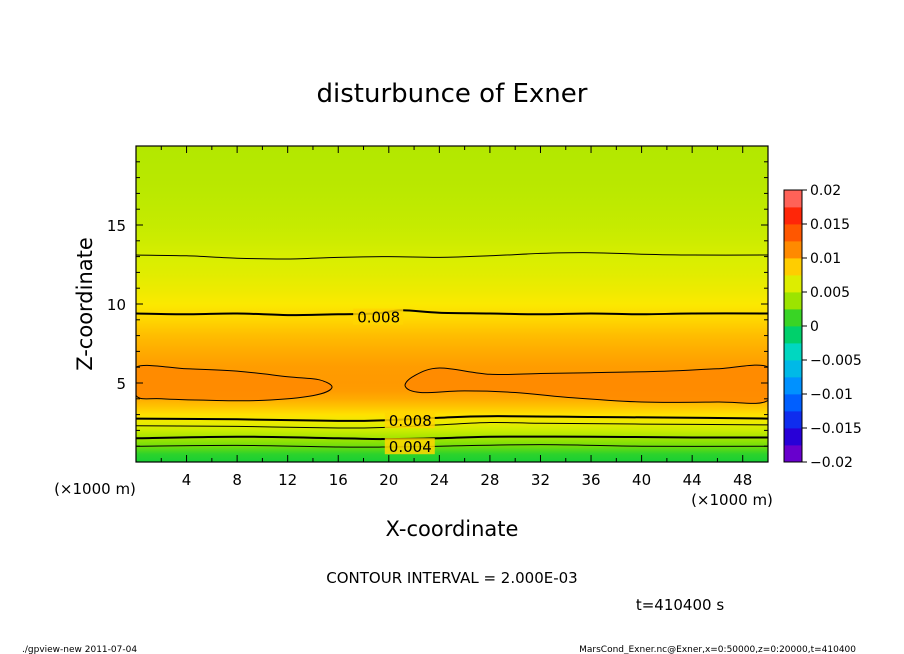 The width and height of the screenshot is (904, 654). What do you see at coordinates (121, 384) in the screenshot?
I see `y-tick-label: 5` at bounding box center [121, 384].